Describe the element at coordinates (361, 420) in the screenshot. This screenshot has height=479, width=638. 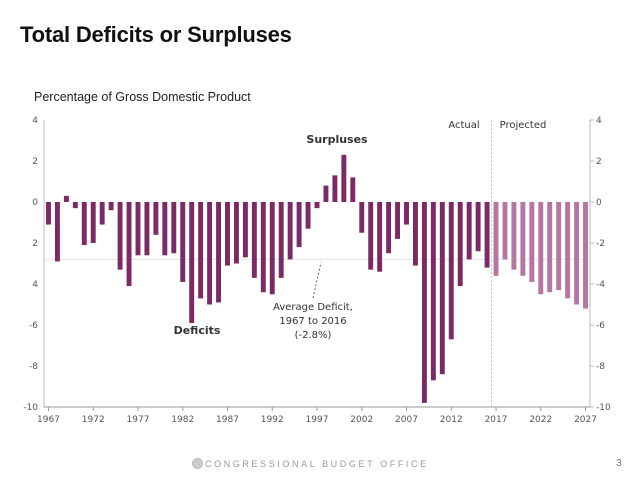
I see `x-tick-2002: 2002` at that location.